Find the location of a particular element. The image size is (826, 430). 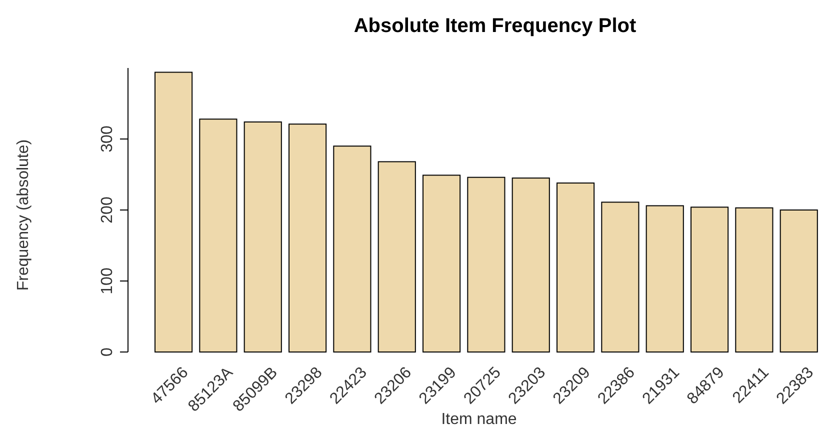

y-tick-label: 100 is located at coordinates (107, 281).